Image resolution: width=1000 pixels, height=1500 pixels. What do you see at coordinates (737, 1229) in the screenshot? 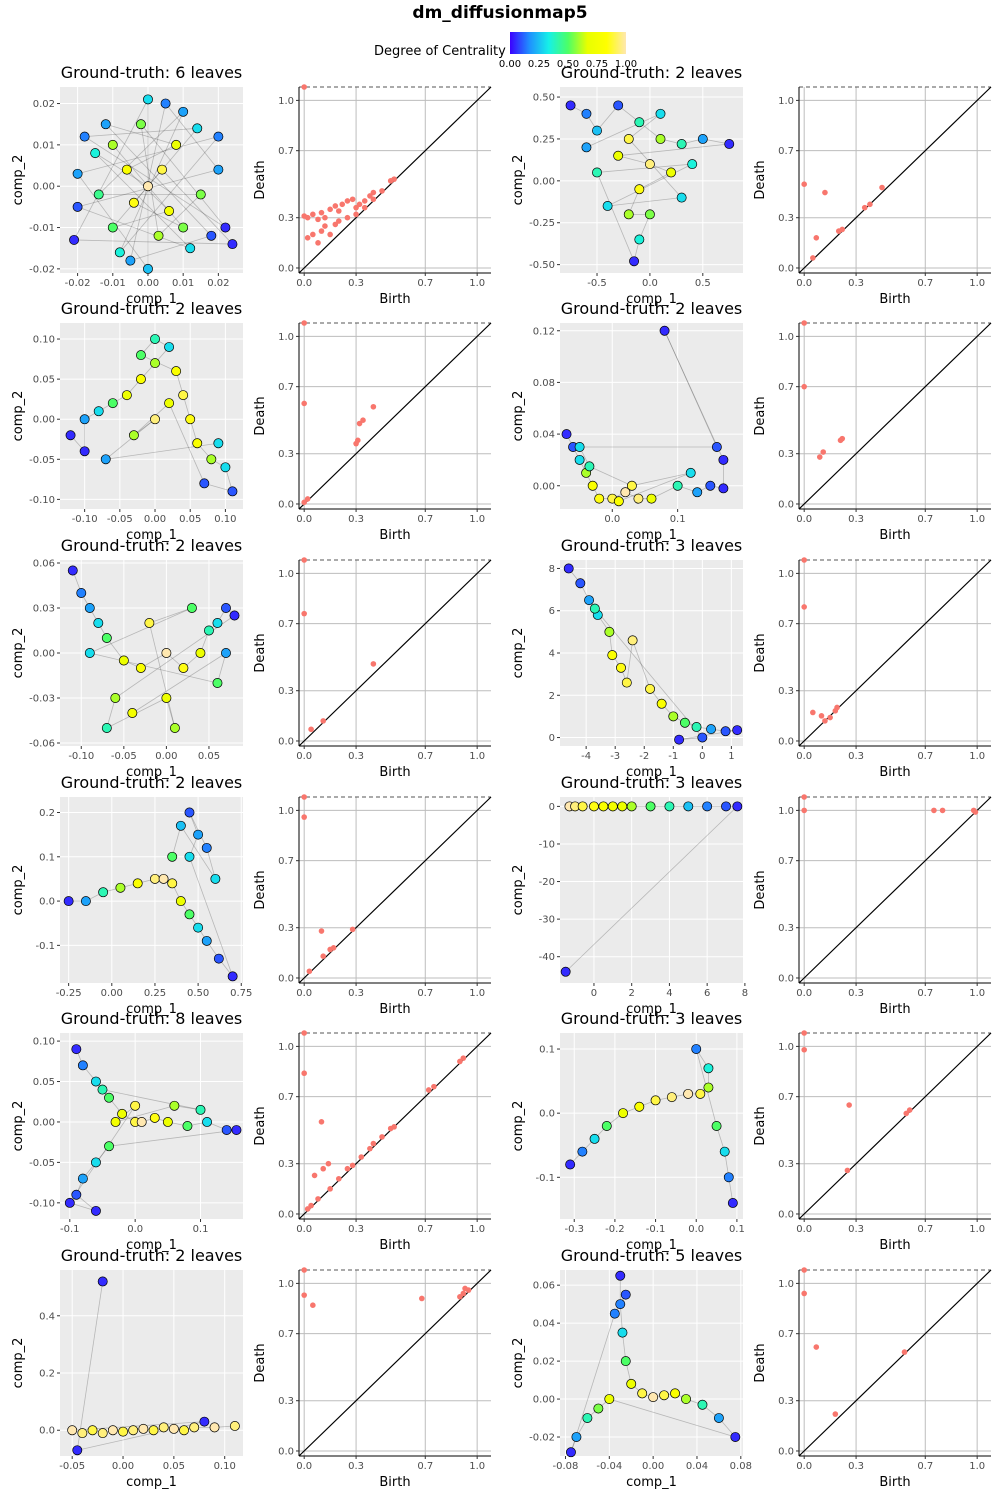
I see `x-tick-label: 0.1` at bounding box center [737, 1229].